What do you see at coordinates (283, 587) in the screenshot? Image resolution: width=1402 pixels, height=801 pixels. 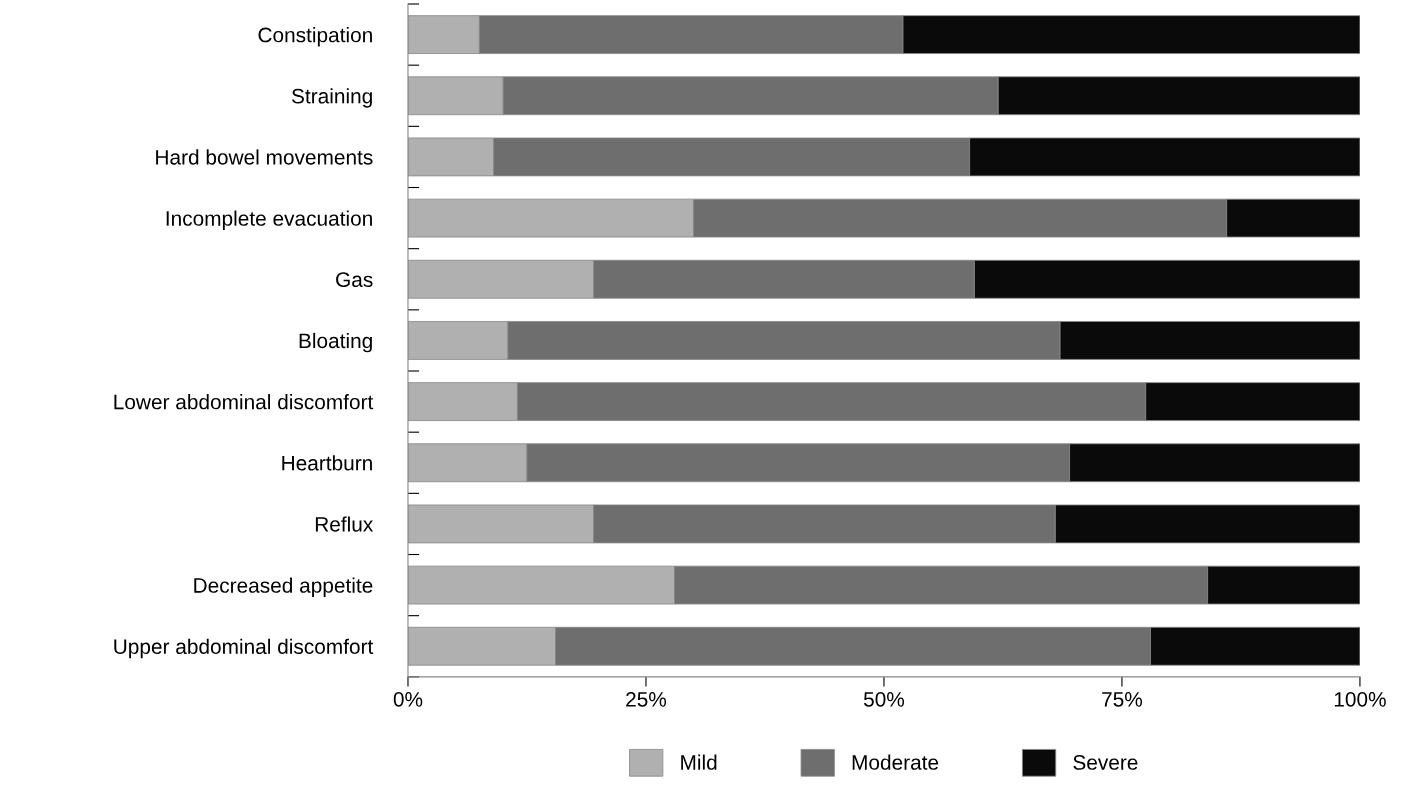 I see `y-tick-label: Decreased appetite` at bounding box center [283, 587].